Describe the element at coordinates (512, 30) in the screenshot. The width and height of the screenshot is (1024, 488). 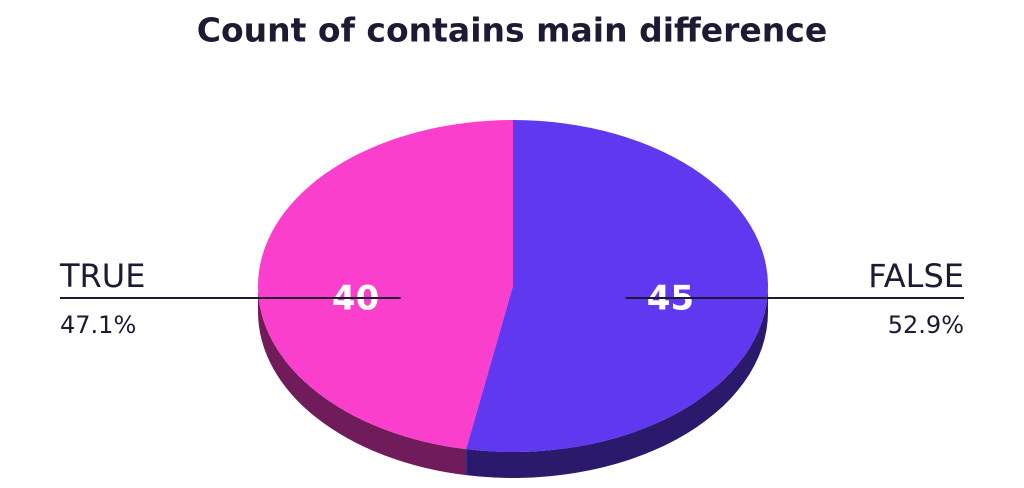
I see `chart-title: Count of contains main difference` at that location.